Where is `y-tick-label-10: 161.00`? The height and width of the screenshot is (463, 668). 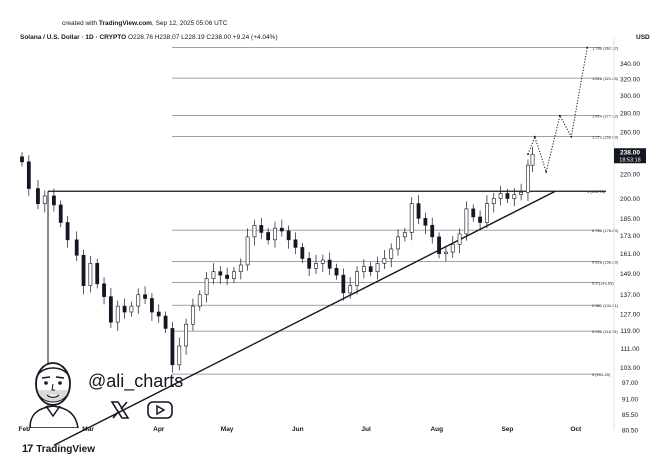
y-tick-label-10: 161.00 is located at coordinates (630, 254).